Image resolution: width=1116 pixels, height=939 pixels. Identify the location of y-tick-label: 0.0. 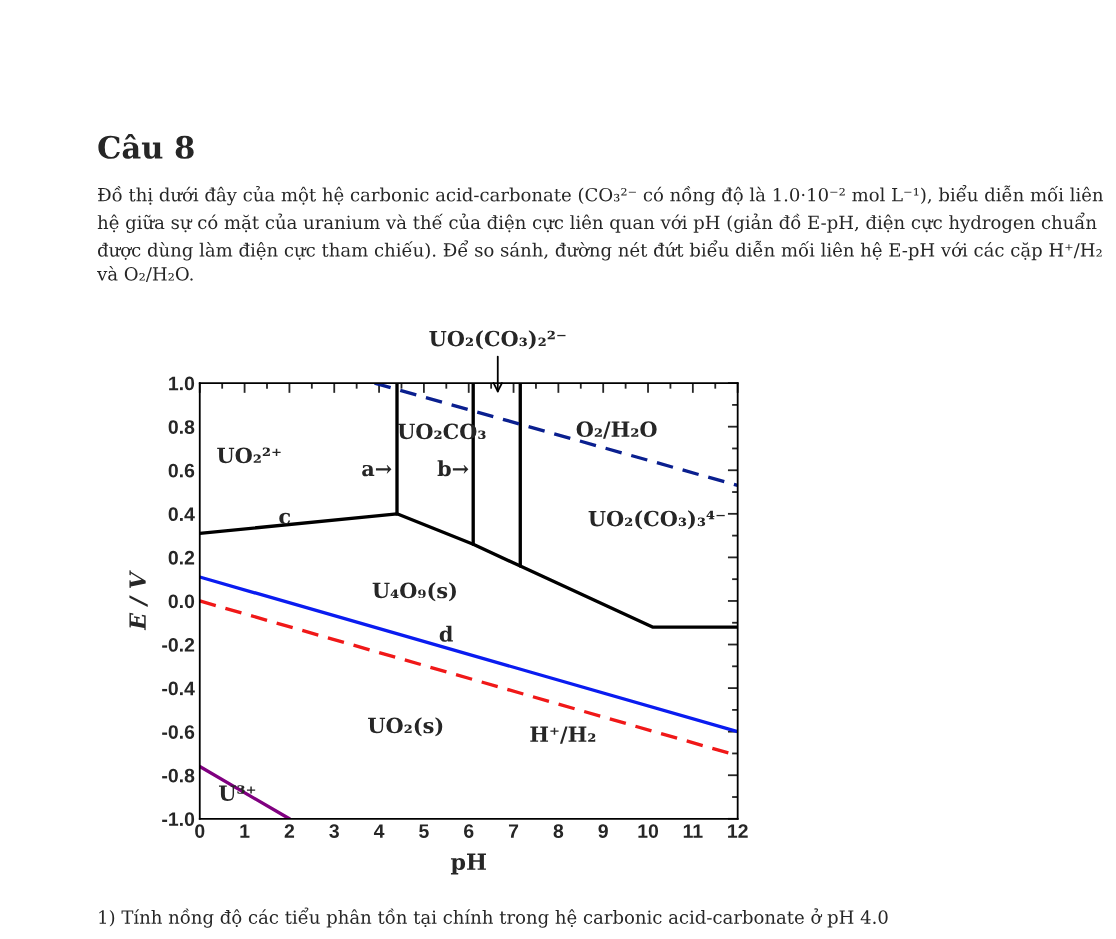
(181, 601).